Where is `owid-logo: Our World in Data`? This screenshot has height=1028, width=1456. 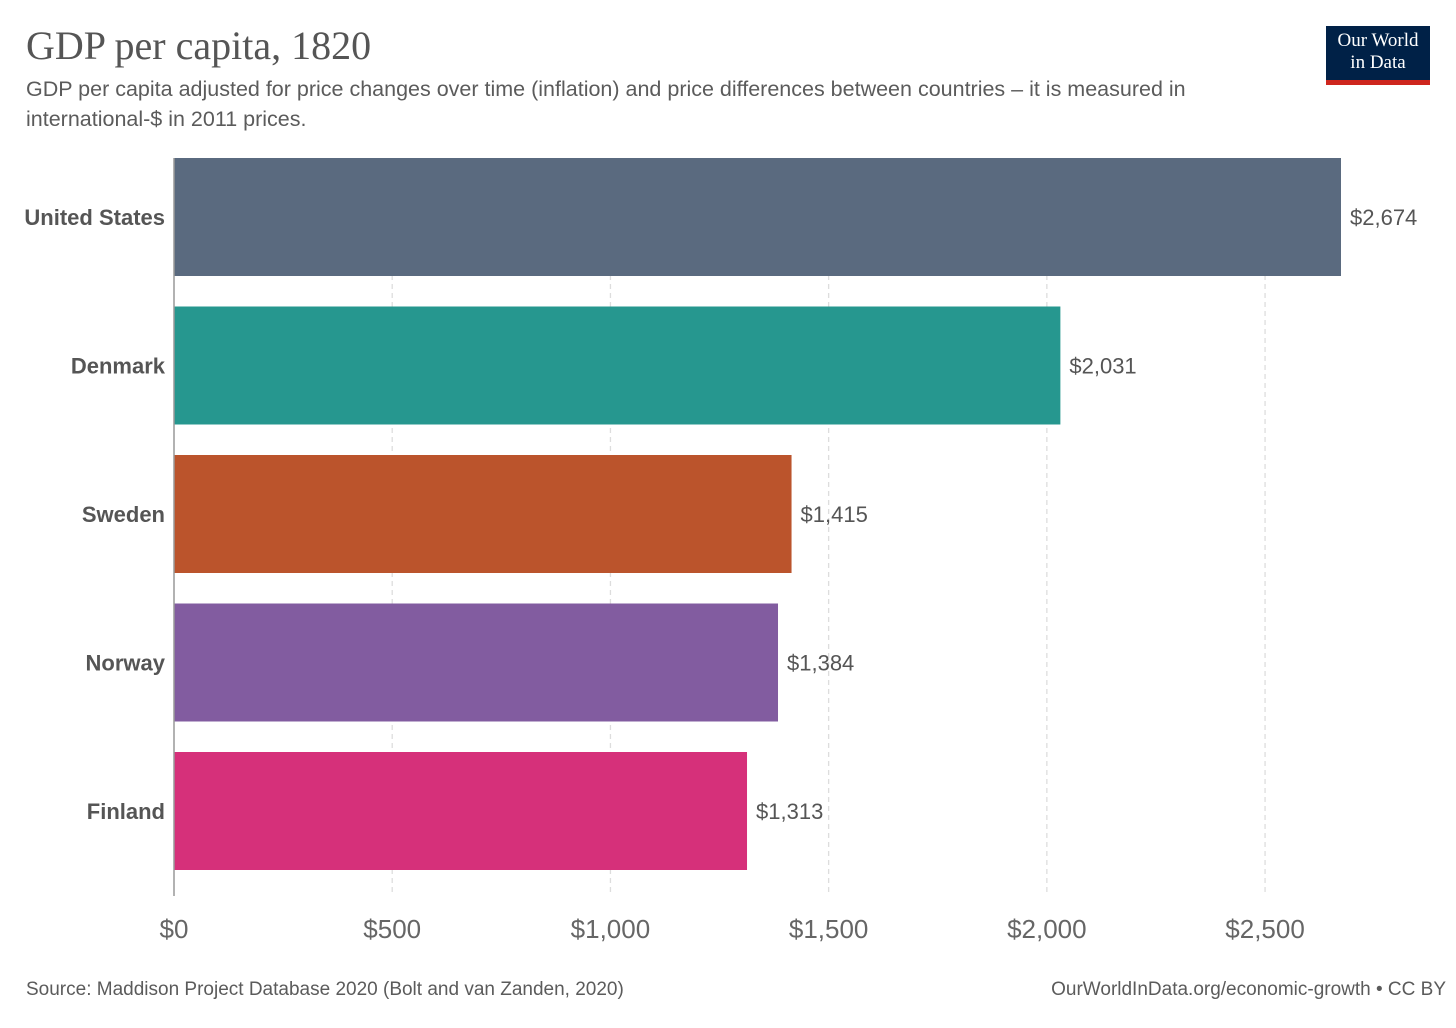 owid-logo: Our World in Data is located at coordinates (1378, 55).